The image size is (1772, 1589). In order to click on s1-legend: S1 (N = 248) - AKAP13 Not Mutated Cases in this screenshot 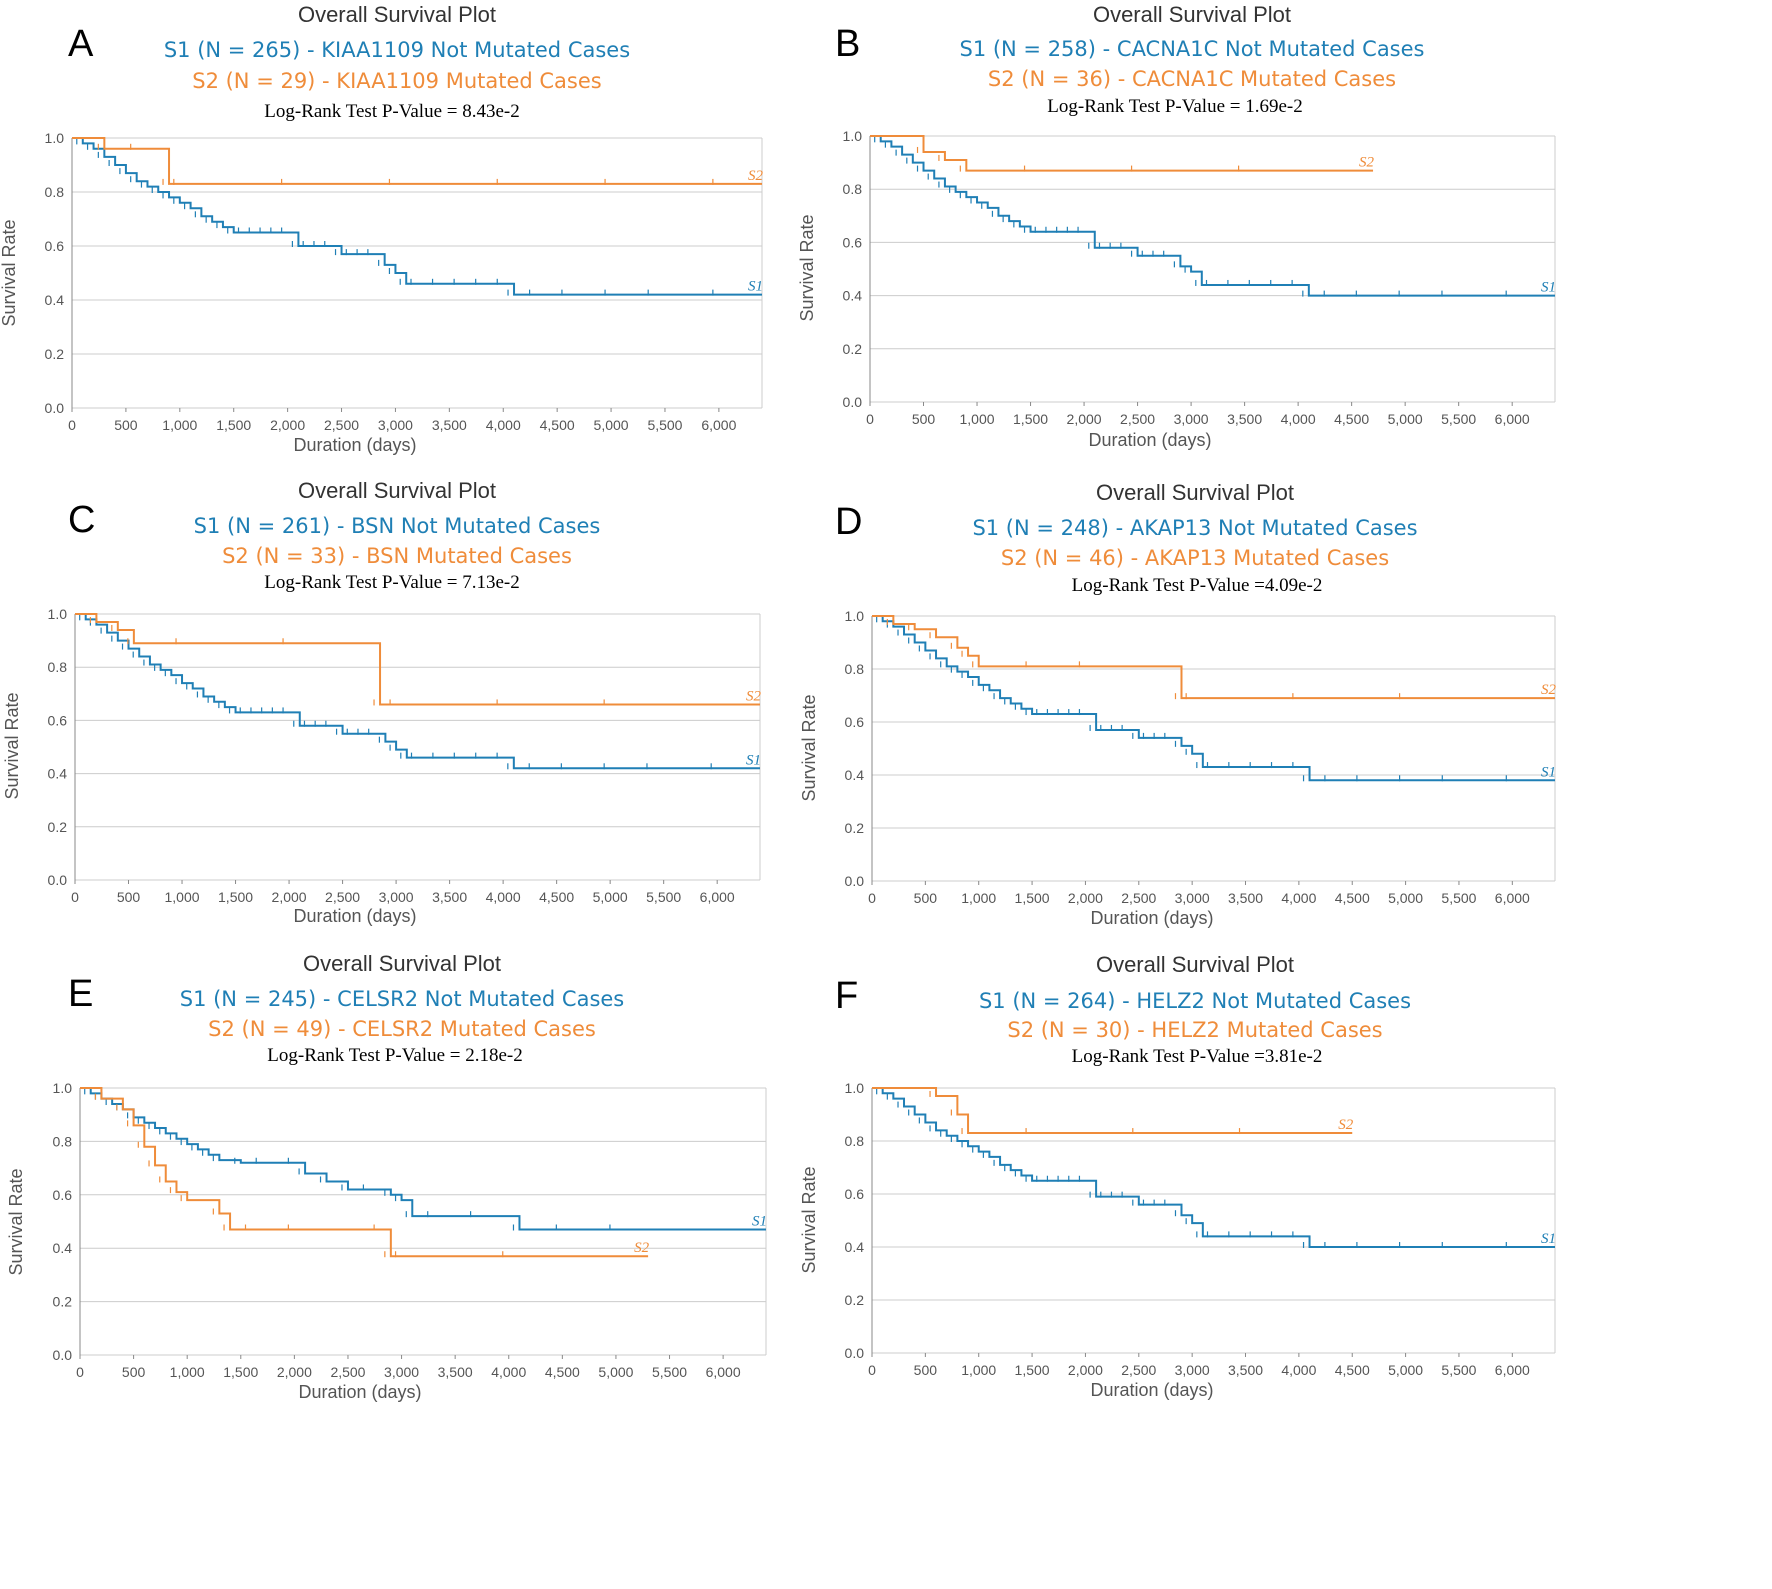, I will do `click(1194, 528)`.